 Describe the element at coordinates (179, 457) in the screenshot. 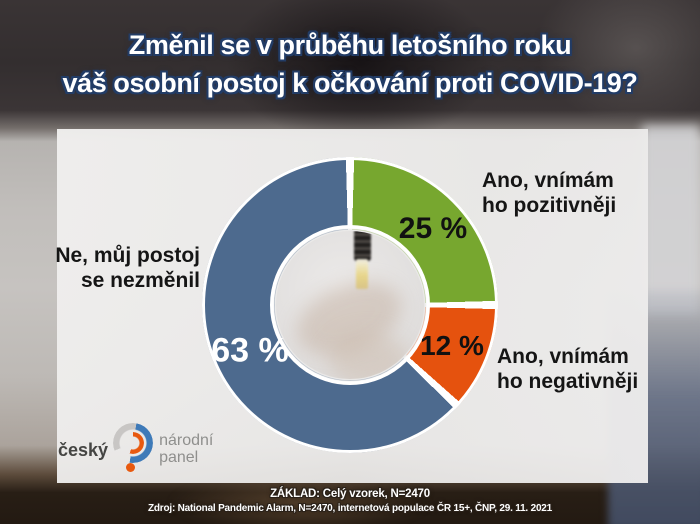

I see `logo-wordmark-line2: panel` at that location.